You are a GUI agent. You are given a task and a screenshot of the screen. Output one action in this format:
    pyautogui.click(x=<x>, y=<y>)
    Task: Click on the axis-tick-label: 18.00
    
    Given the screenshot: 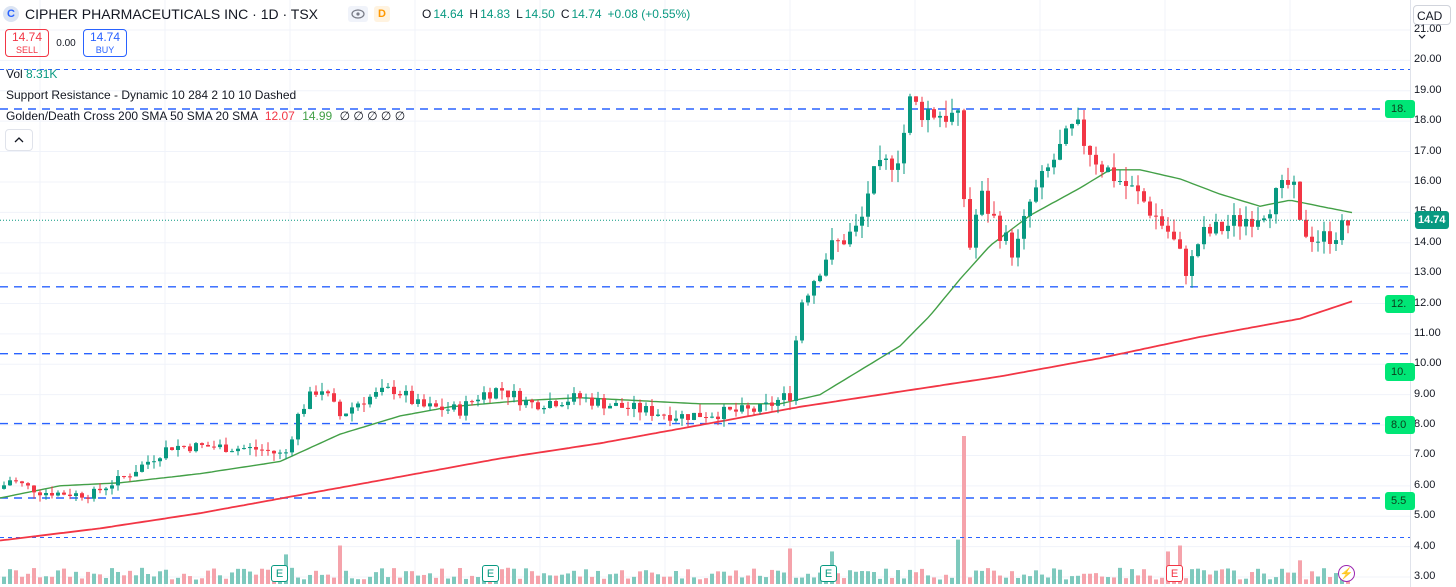 What is the action you would take?
    pyautogui.click(x=1428, y=120)
    